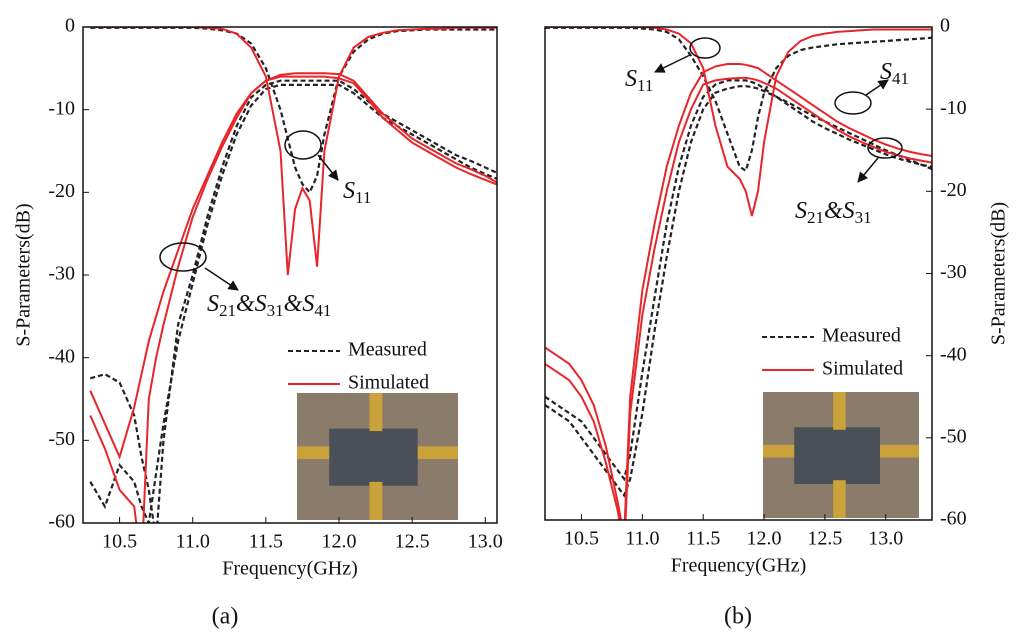  I want to click on caption: (b), so click(738, 617).